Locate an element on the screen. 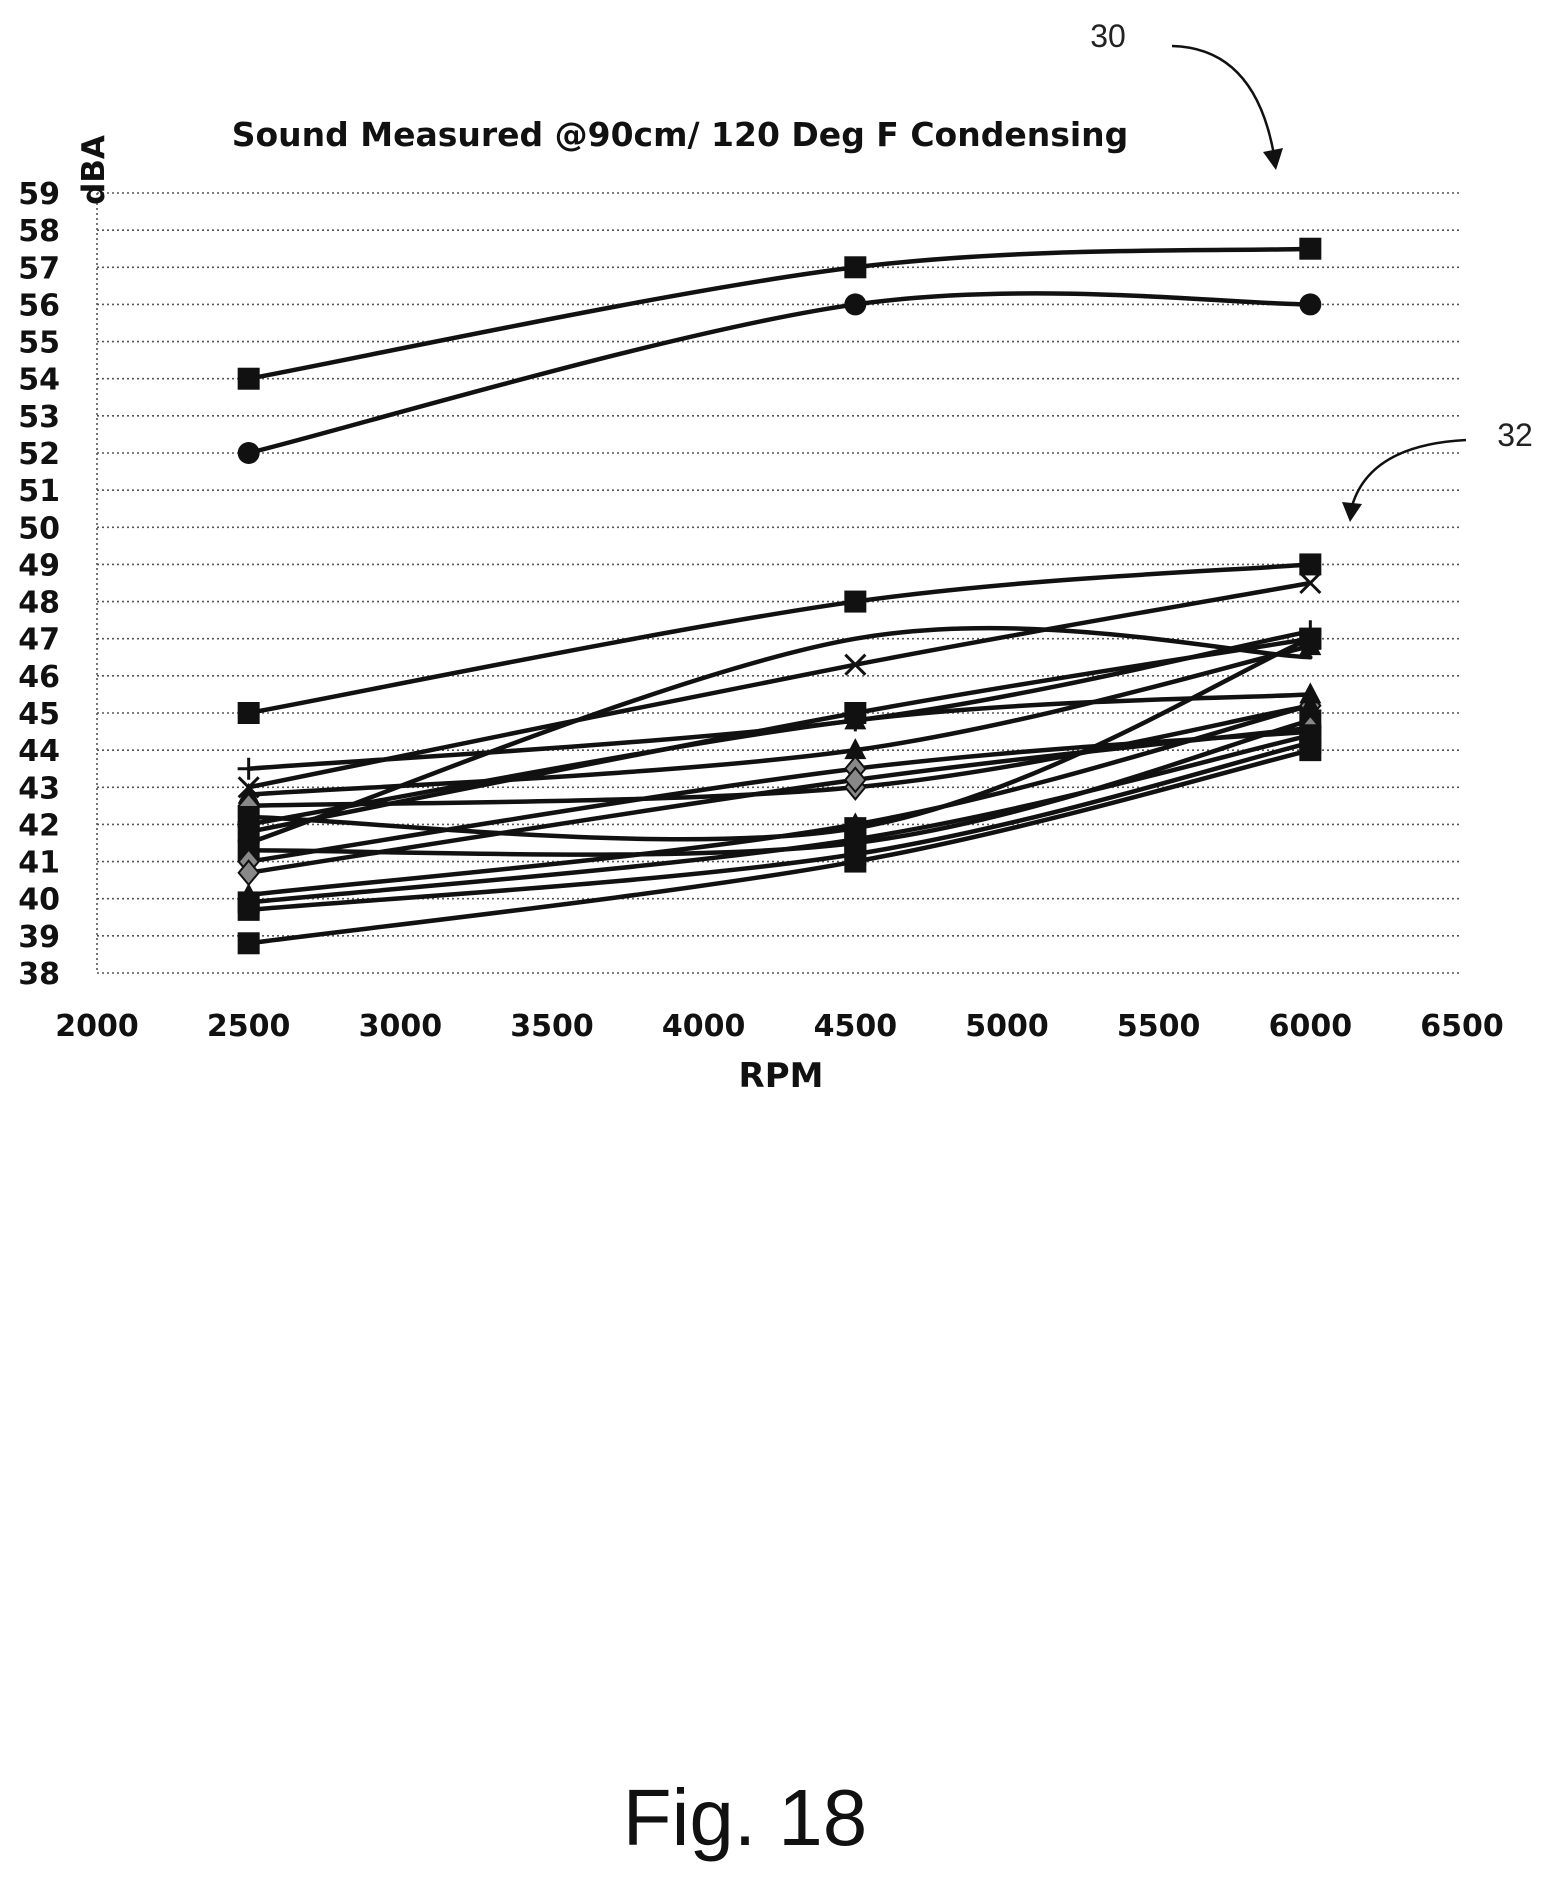 This screenshot has width=1555, height=1886. x-tick-label: 5500 is located at coordinates (1159, 1026).